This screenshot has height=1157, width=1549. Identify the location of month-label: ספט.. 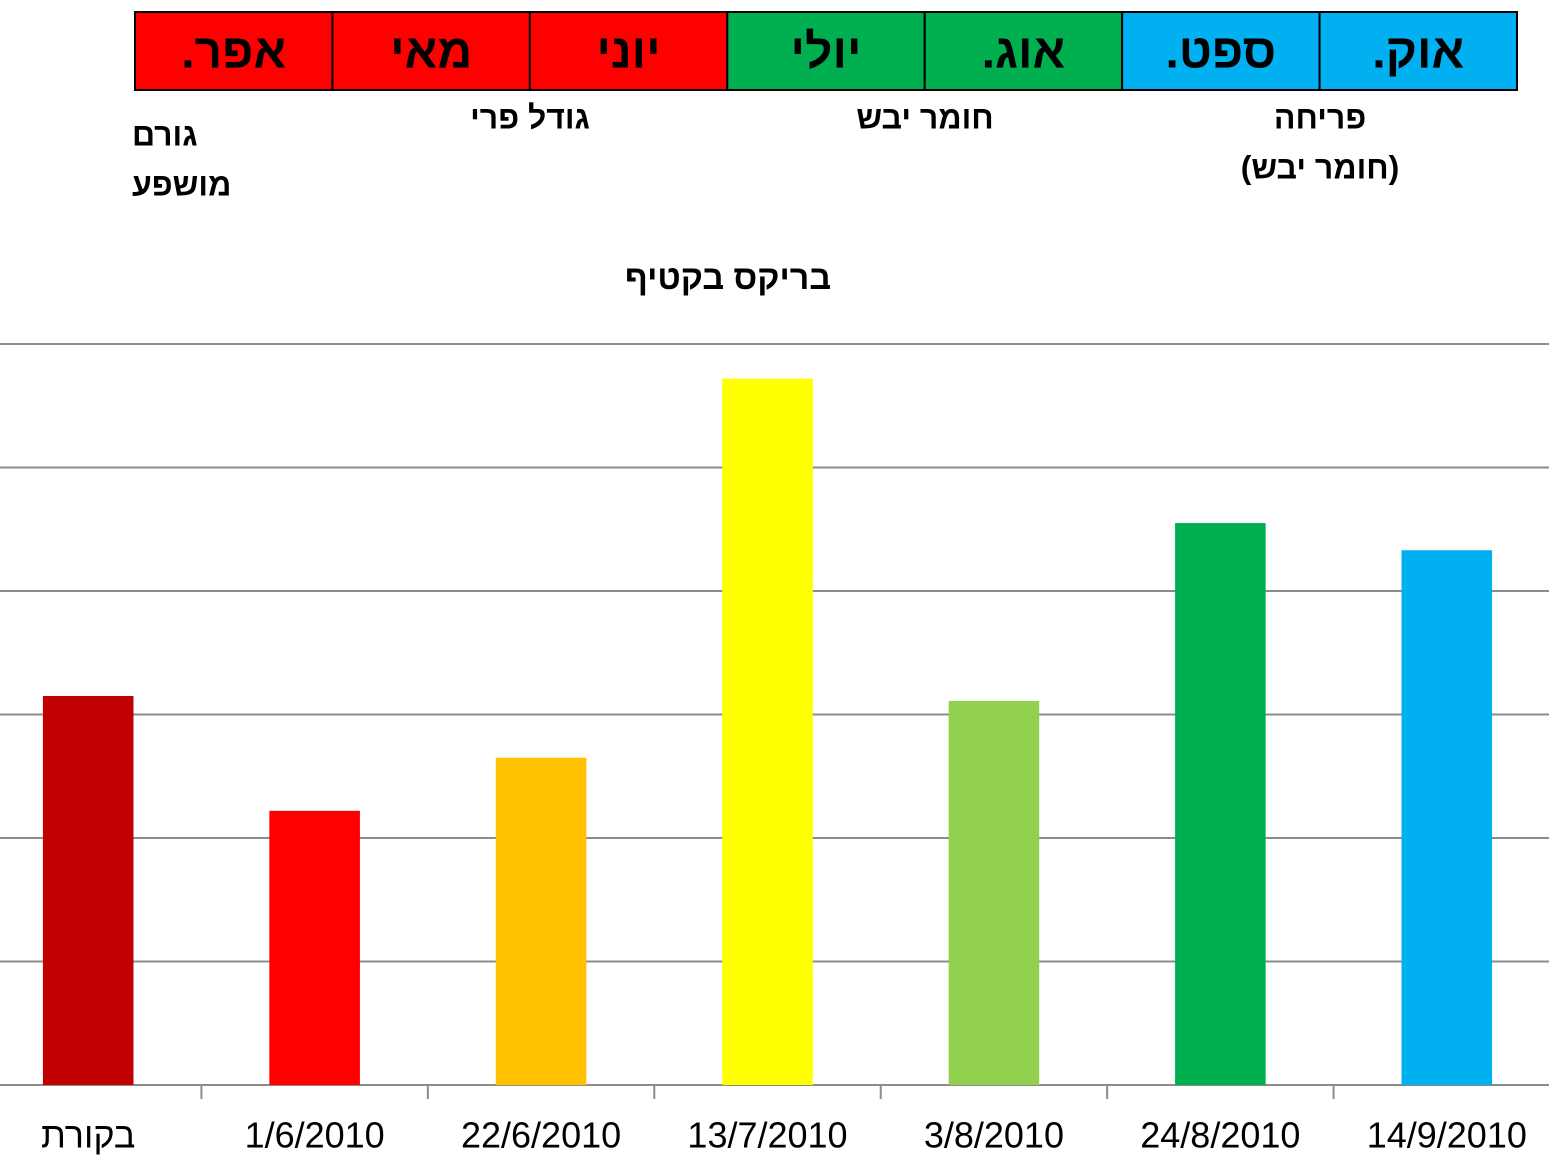
(1221, 52).